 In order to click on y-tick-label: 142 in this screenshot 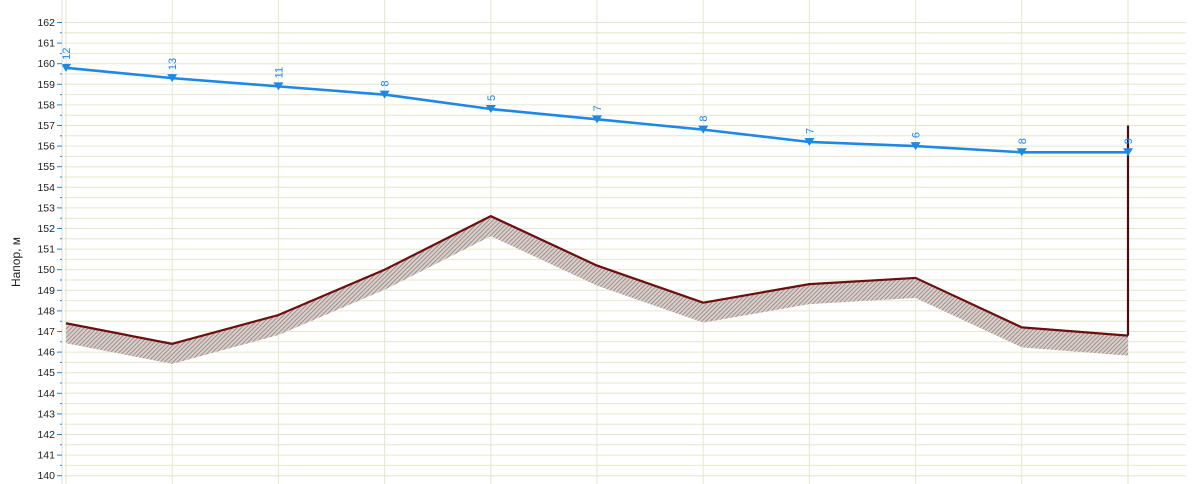, I will do `click(46, 435)`.